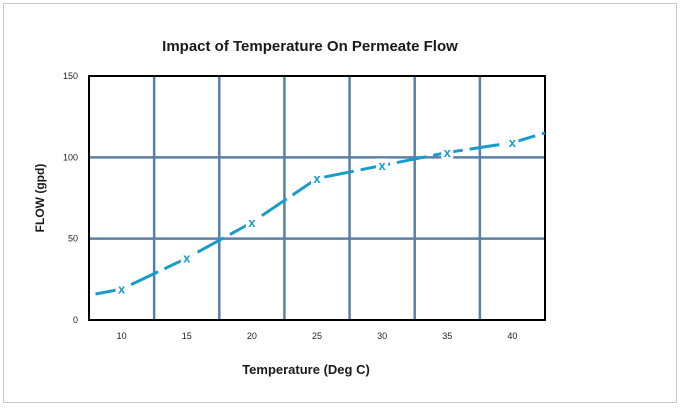 The height and width of the screenshot is (408, 684). What do you see at coordinates (310, 46) in the screenshot?
I see `chart-title: Impact of Temperature On Permeate Flow` at bounding box center [310, 46].